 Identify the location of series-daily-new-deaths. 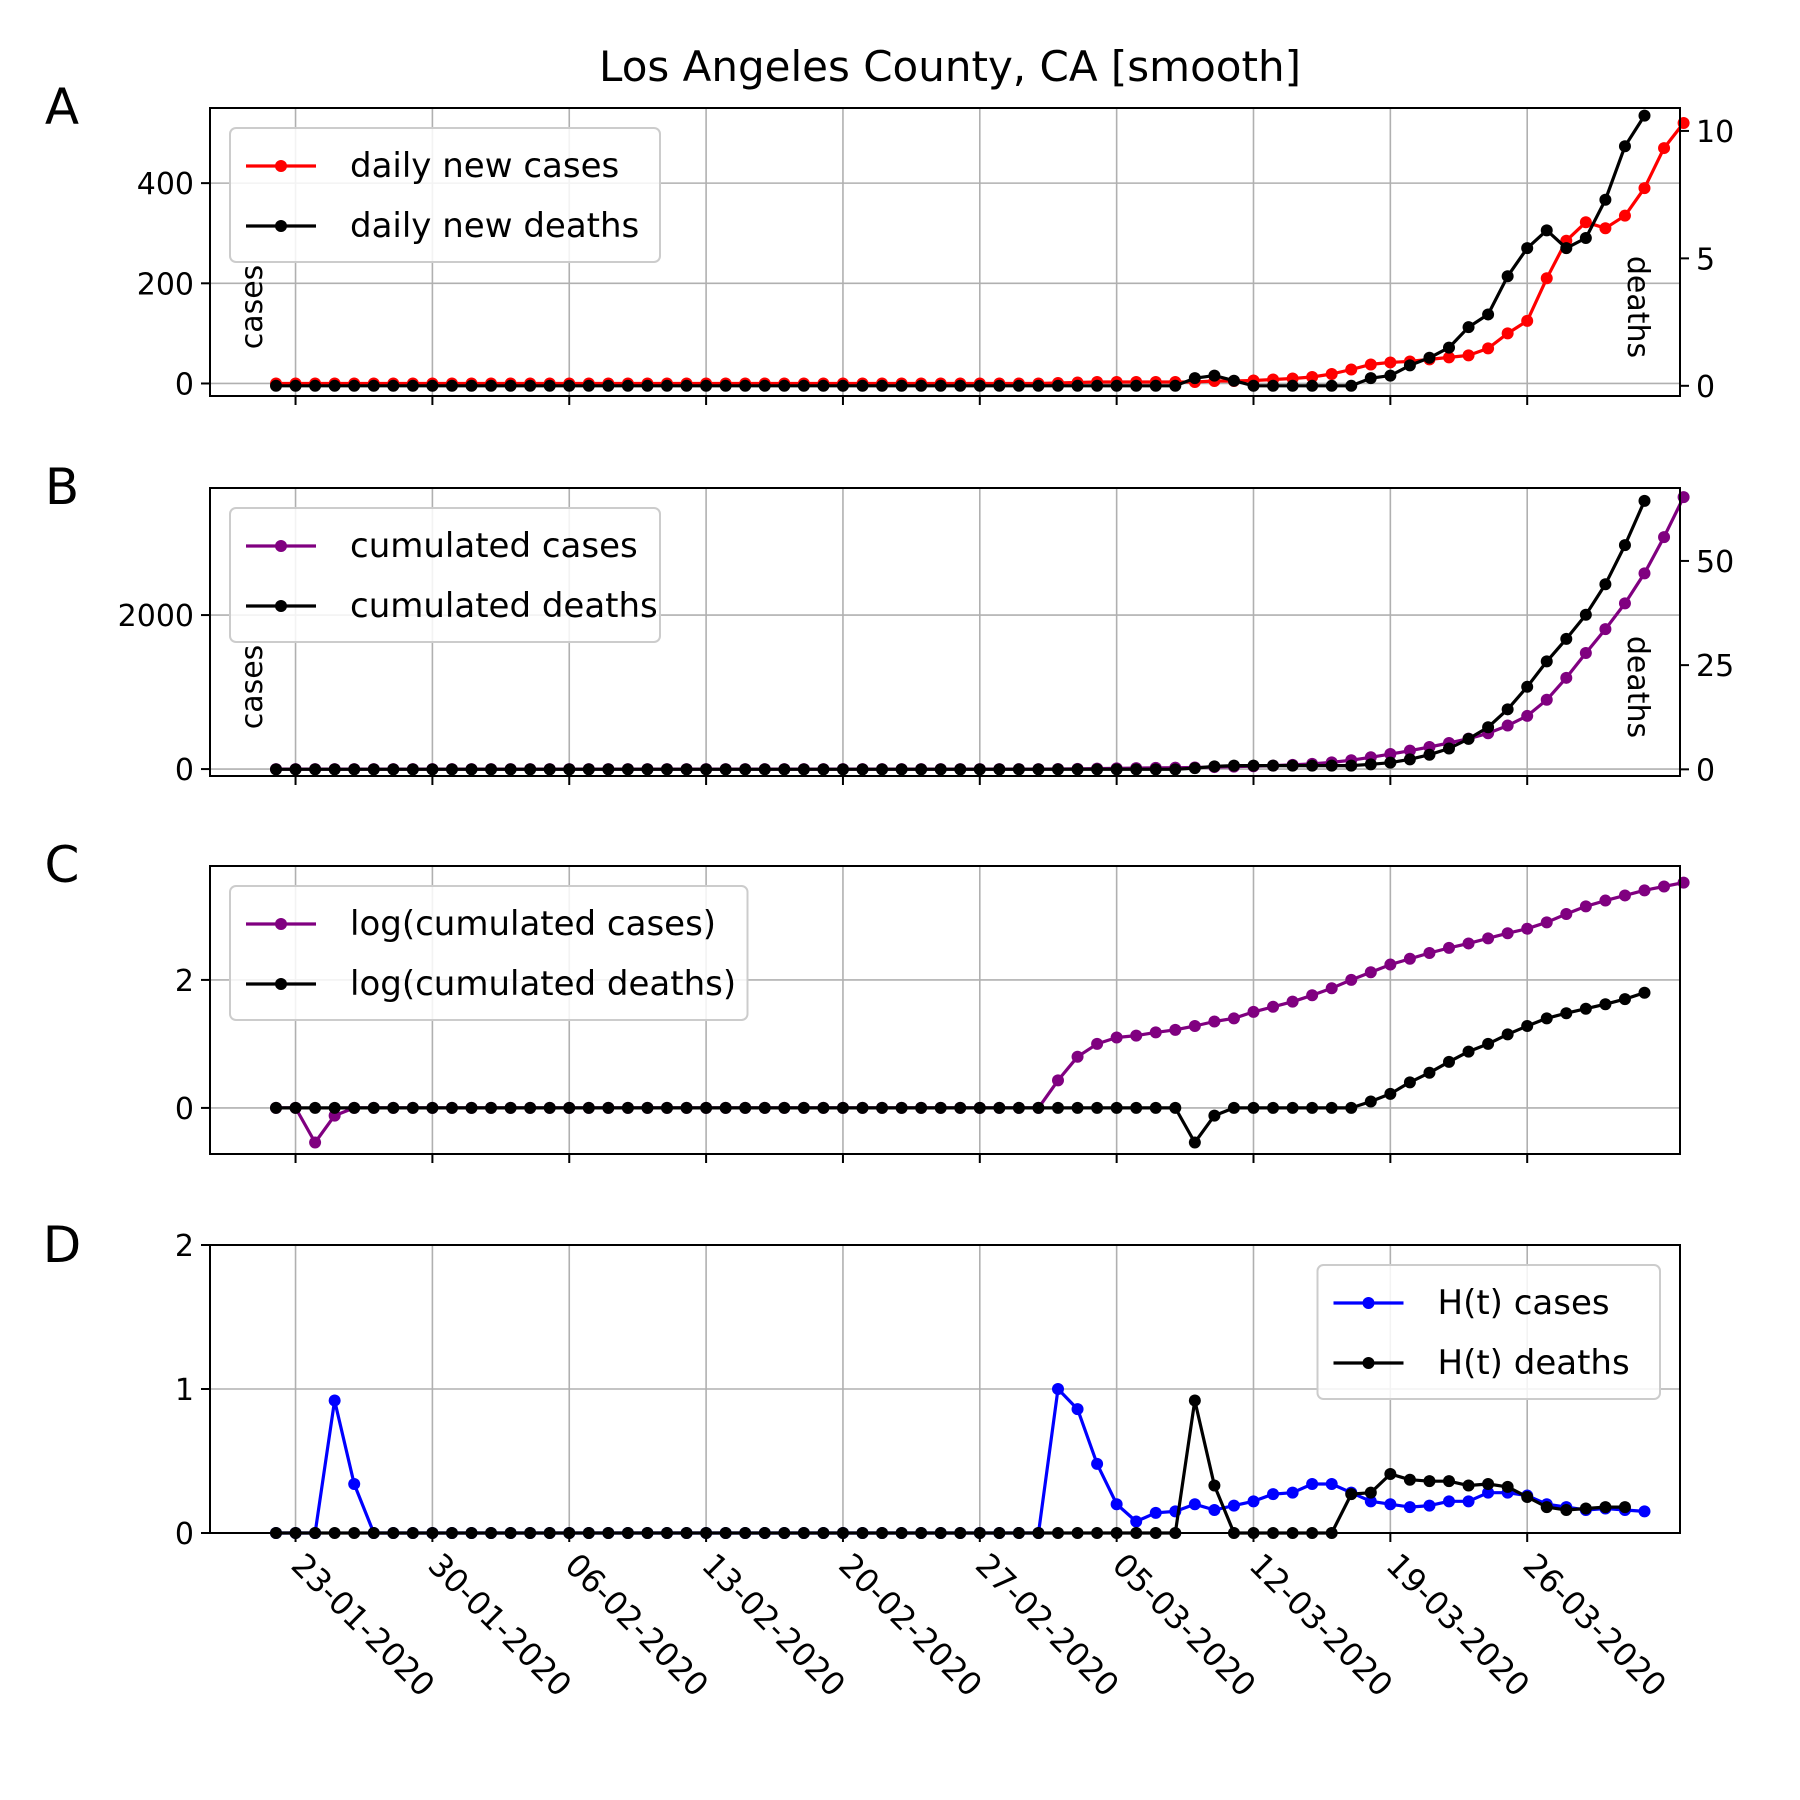
(960, 250).